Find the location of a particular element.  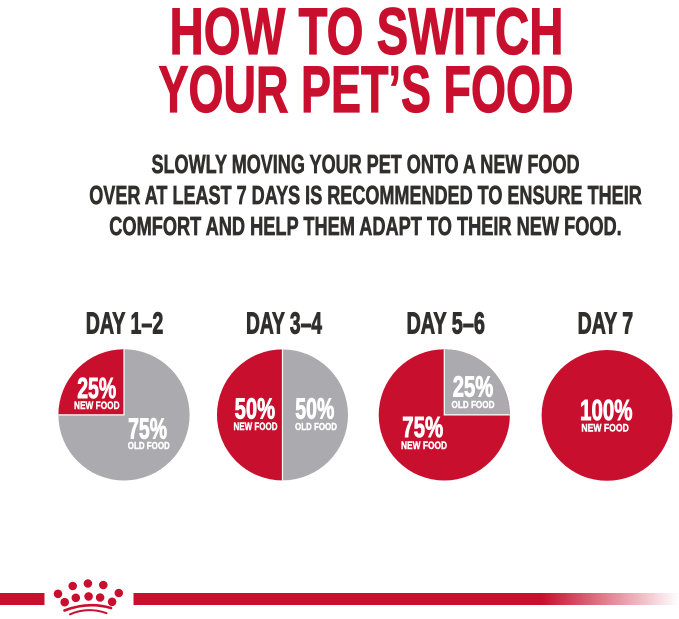

svg-text: DAY 5–6 is located at coordinates (445, 324).